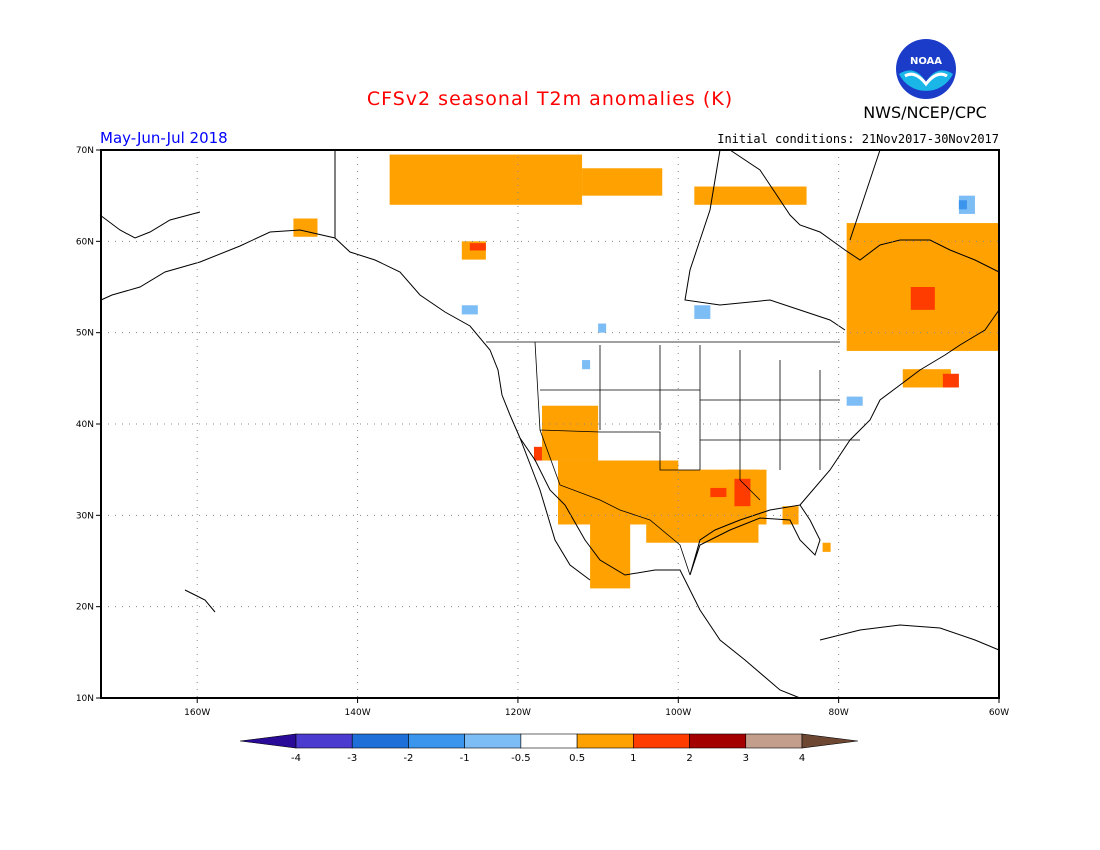 The image size is (1100, 850). Describe the element at coordinates (85, 425) in the screenshot. I see `lat-tick-label: 40N` at that location.